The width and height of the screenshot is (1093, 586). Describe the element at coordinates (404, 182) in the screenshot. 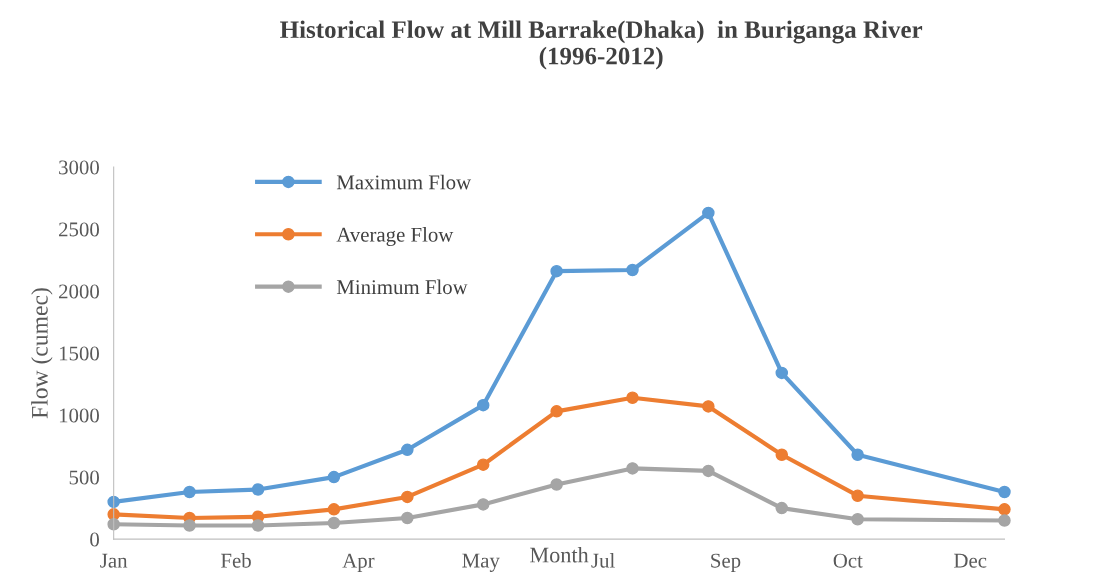

I see `legend-label: Maximum Flow` at that location.